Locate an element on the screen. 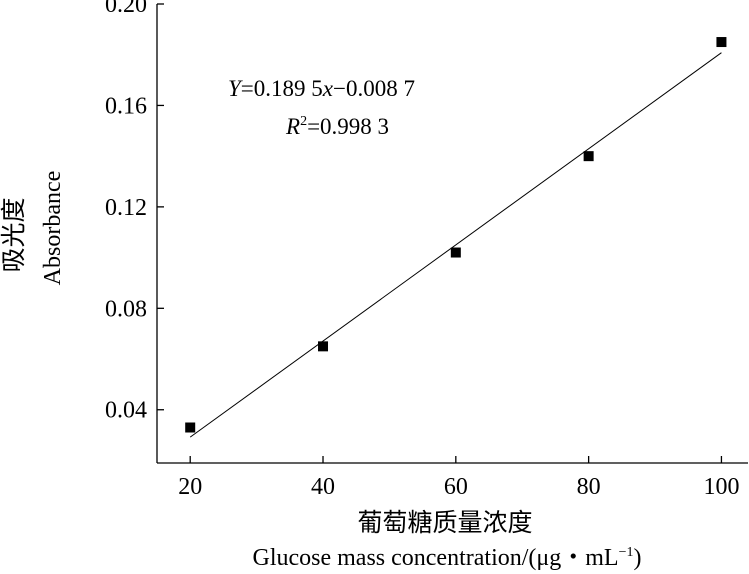  r-squared-sup: 2 is located at coordinates (303, 121).